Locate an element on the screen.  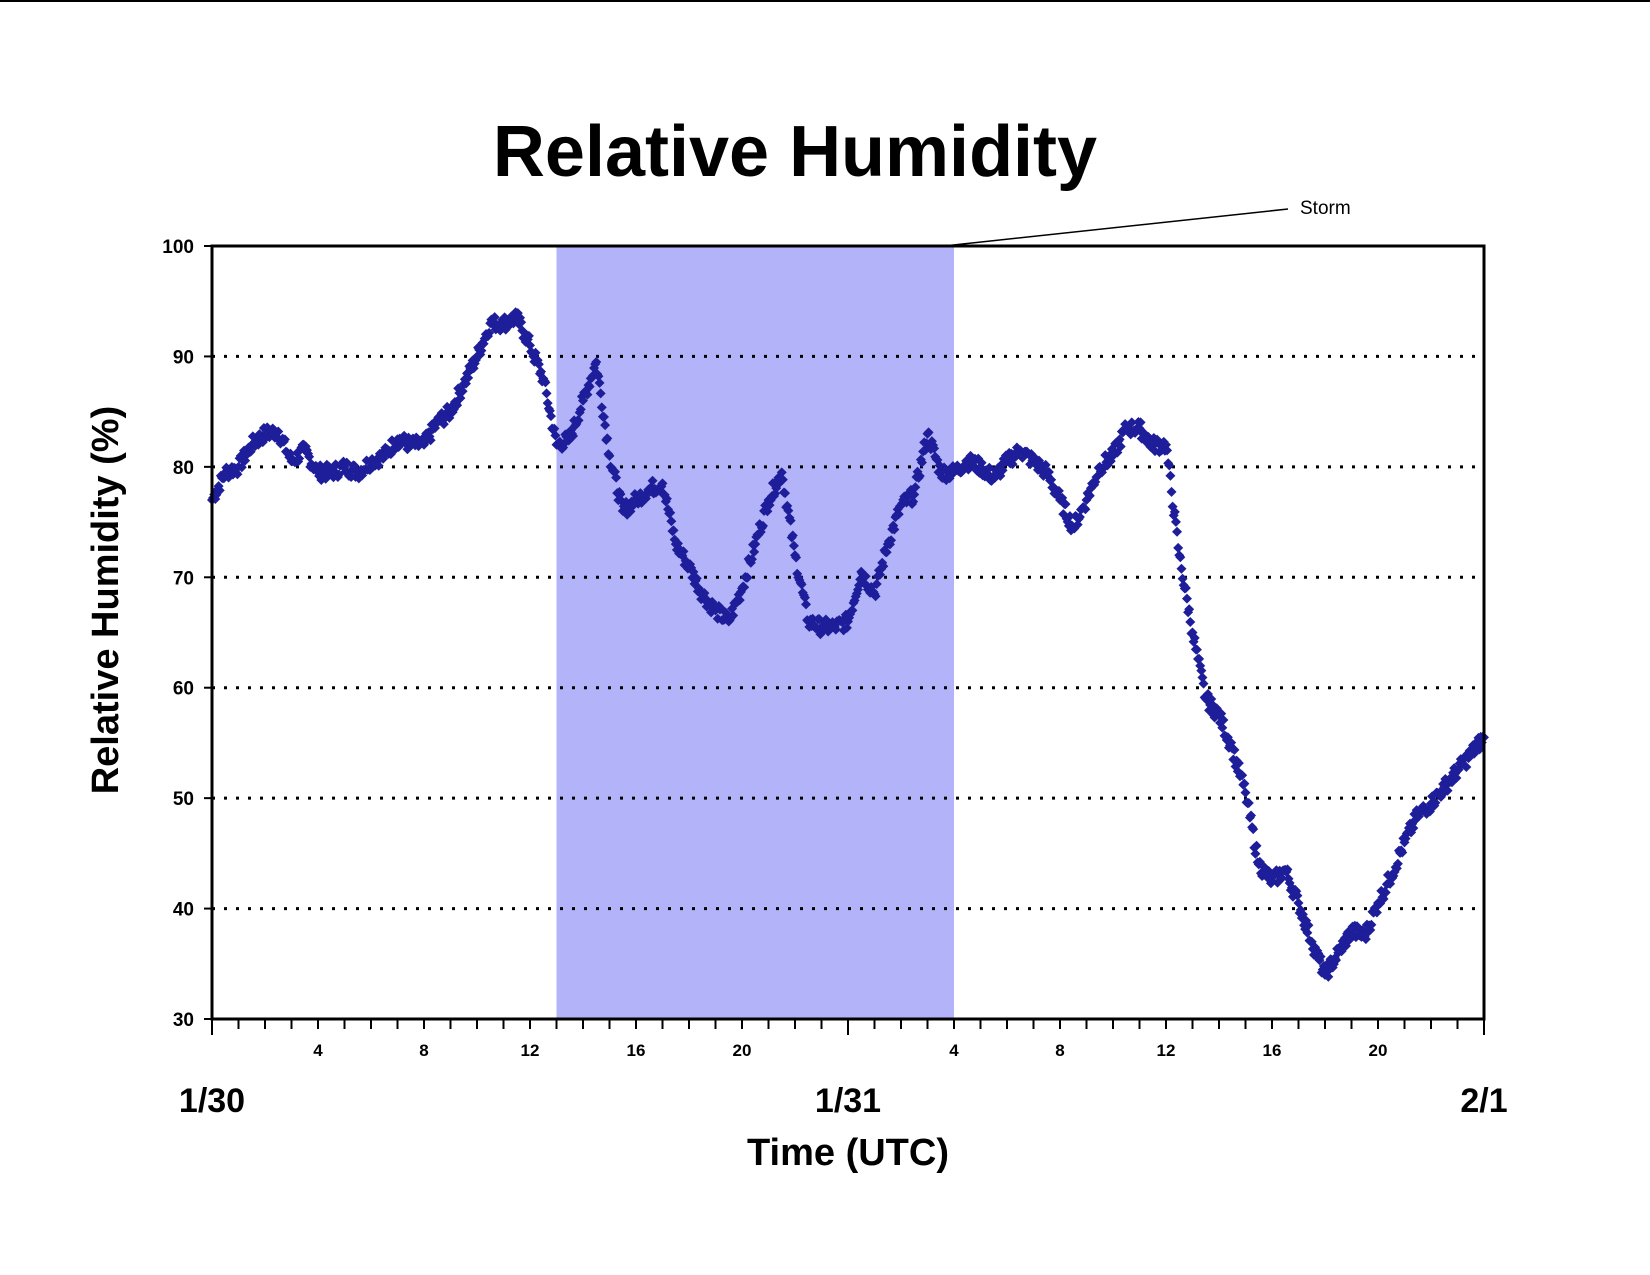
y-axis-ticks: 30 40 50 60 70 80 90 100 is located at coordinates (187, 634).